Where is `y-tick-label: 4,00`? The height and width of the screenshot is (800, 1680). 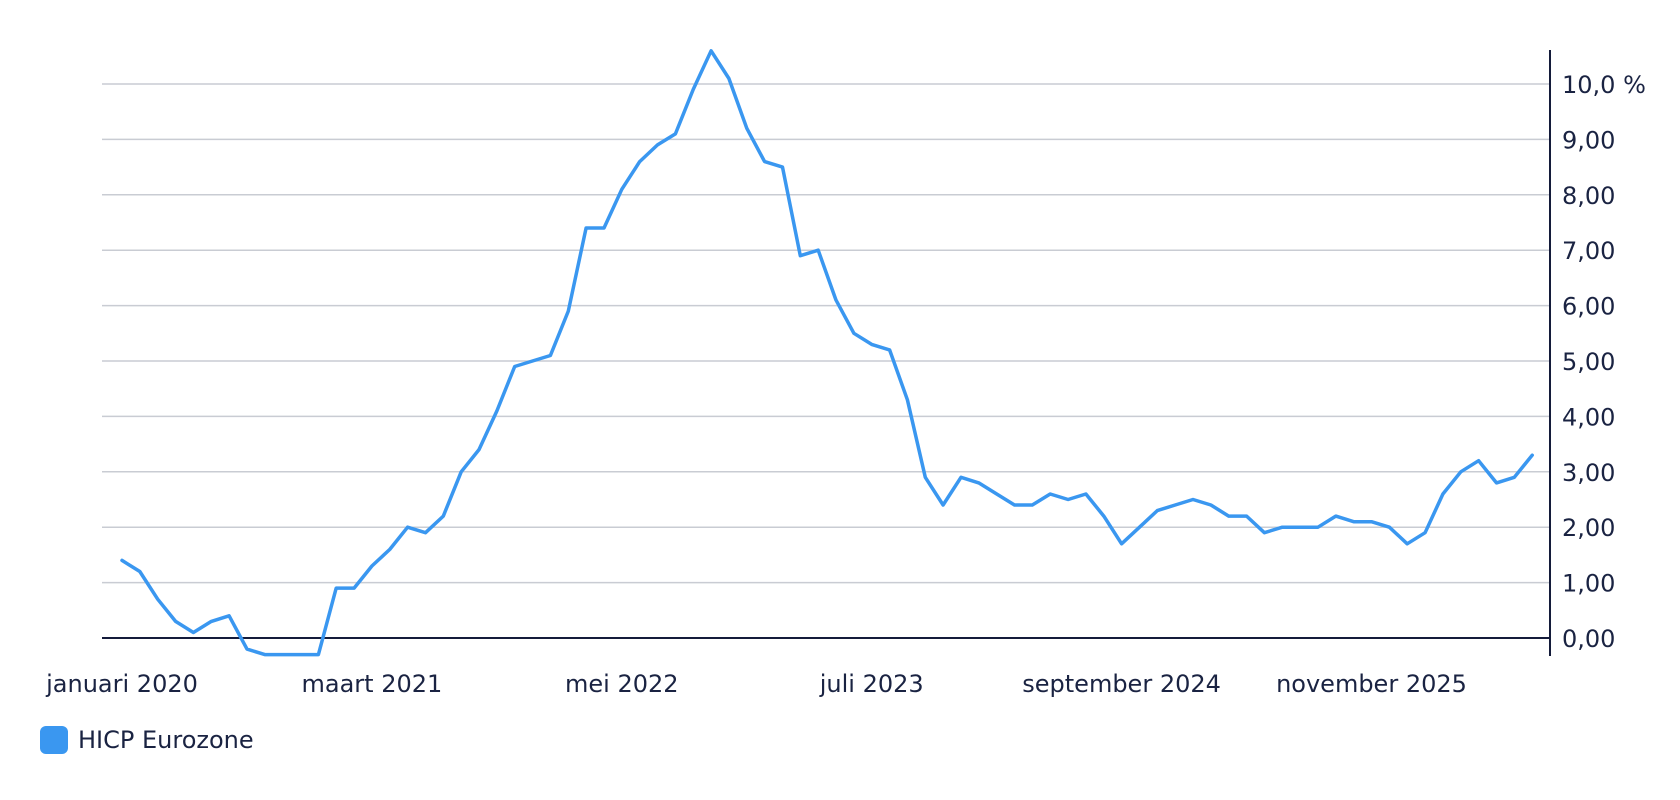
y-tick-label: 4,00 is located at coordinates (1588, 417).